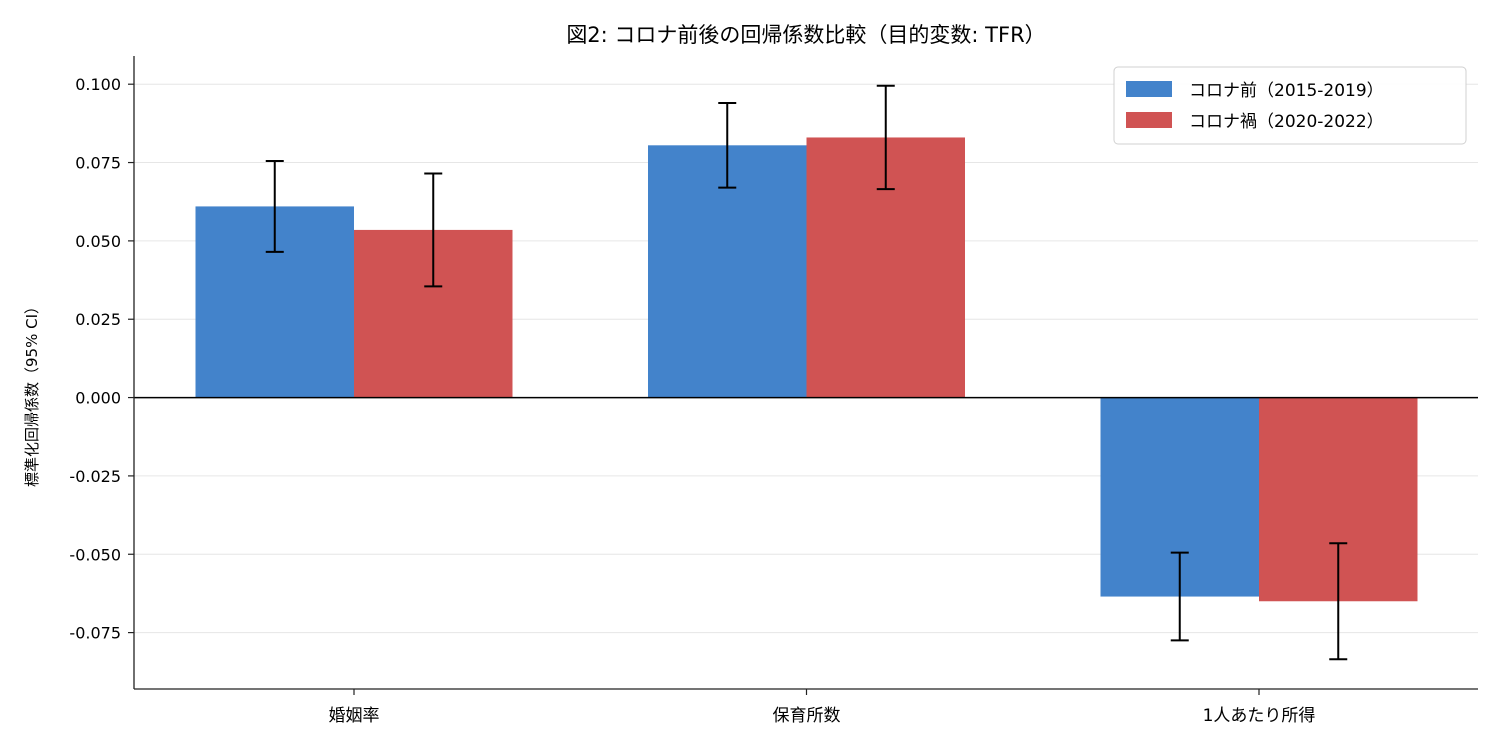 Image resolution: width=1500 pixels, height=750 pixels. Describe the element at coordinates (1286, 122) in the screenshot. I see `legend-label: コロナ禍（2020-2022）` at that location.